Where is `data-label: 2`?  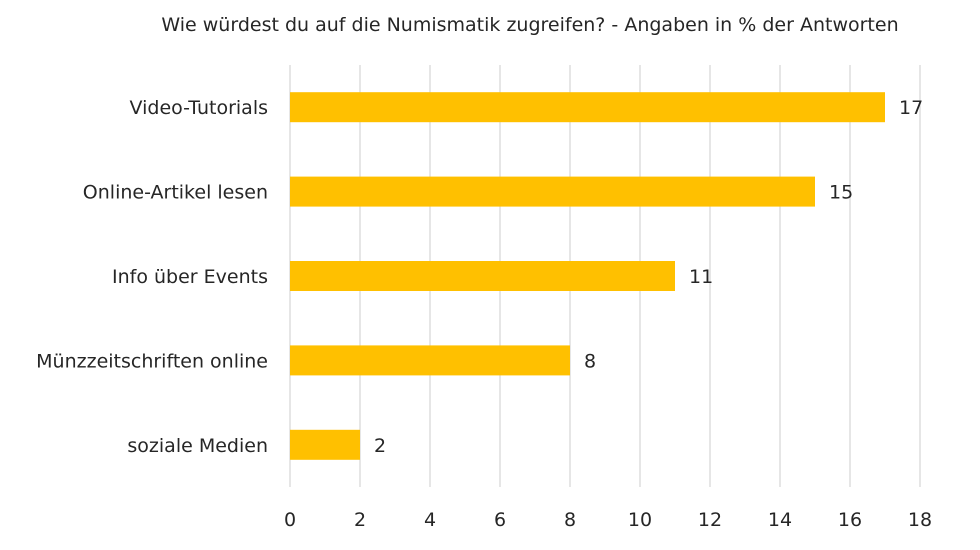 data-label: 2 is located at coordinates (380, 446).